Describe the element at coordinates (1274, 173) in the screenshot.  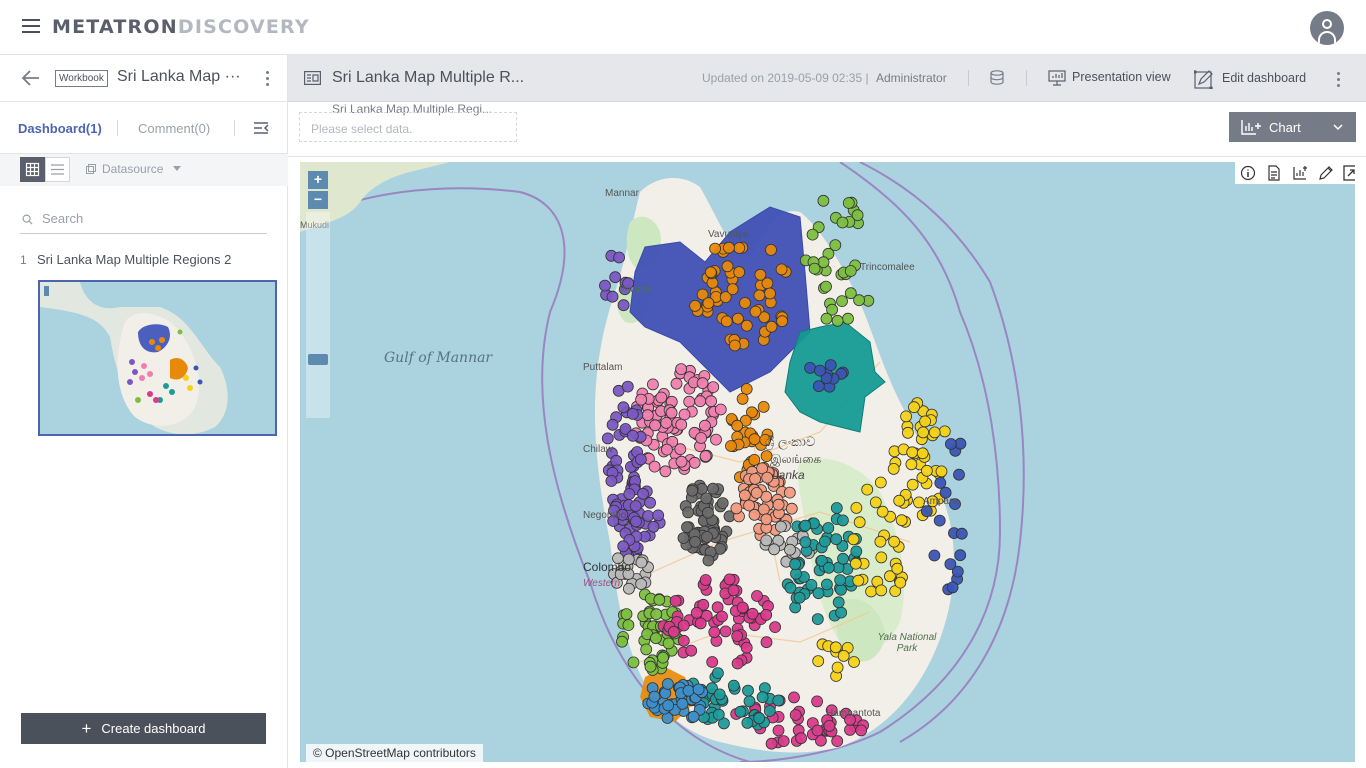
I see `data-table-icon` at that location.